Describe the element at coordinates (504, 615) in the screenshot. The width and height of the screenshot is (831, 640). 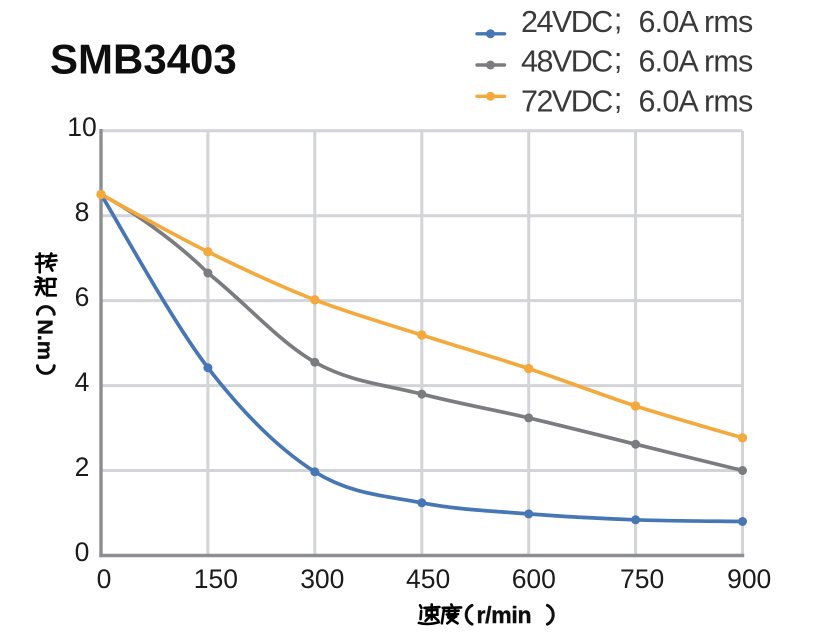
I see `svg-text: r/min` at that location.